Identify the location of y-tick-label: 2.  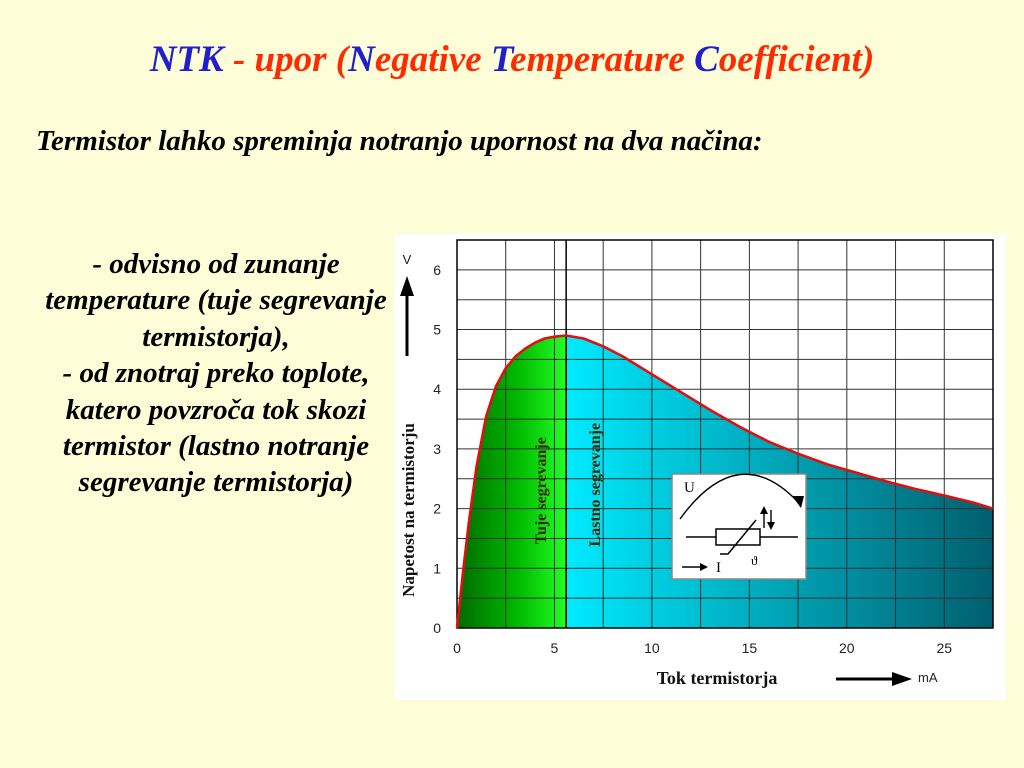
(437, 509).